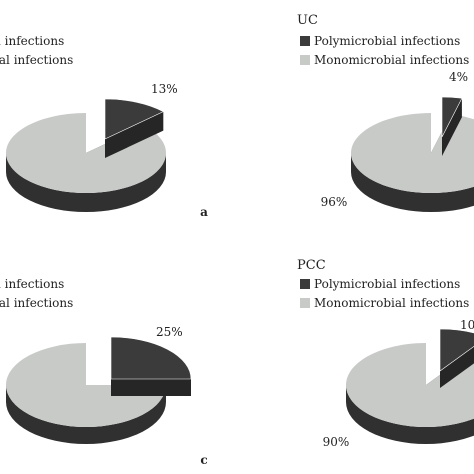 Image resolution: width=474 pixels, height=474 pixels. Describe the element at coordinates (334, 202) in the screenshot. I see `data-label: 96%` at that location.